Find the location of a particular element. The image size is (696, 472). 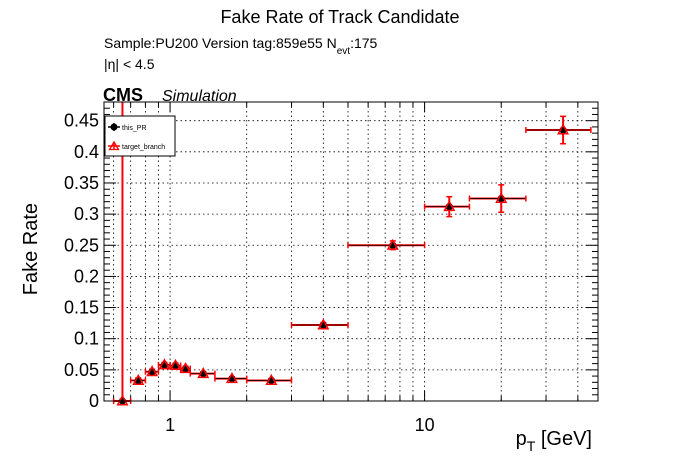

legend-marker-target-branch is located at coordinates (114, 145).